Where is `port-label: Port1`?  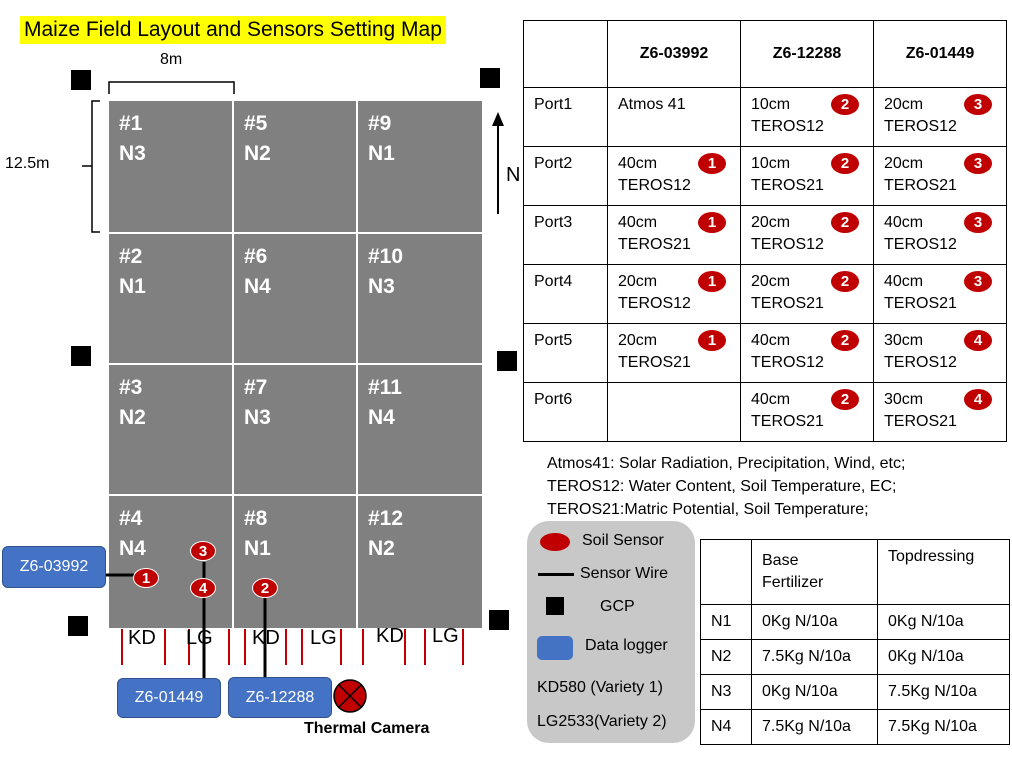 port-label: Port1 is located at coordinates (553, 104).